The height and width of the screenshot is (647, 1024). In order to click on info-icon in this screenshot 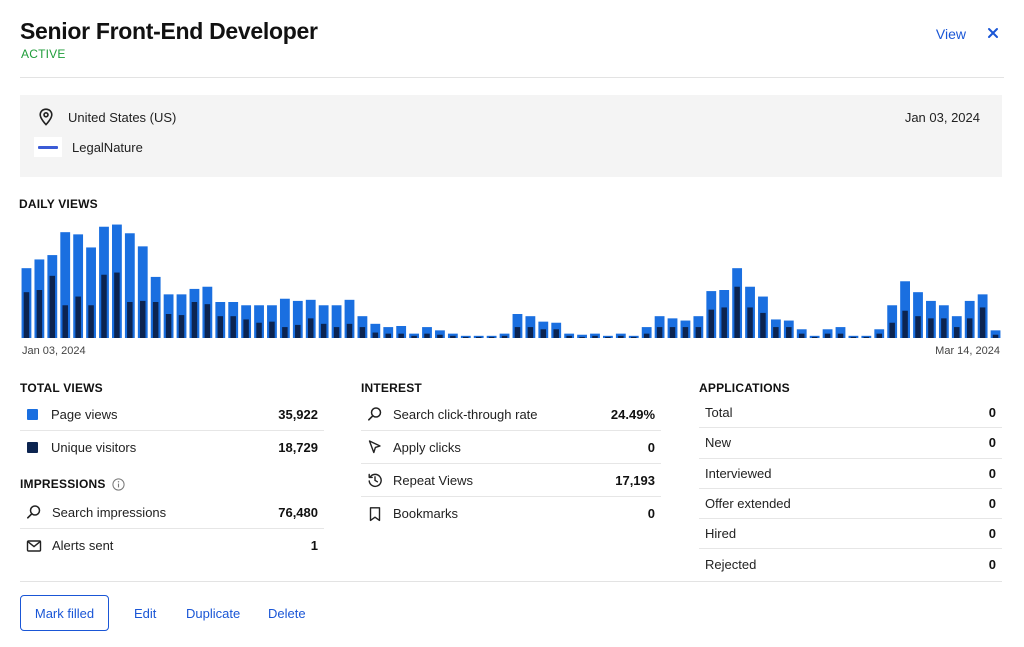, I will do `click(118, 484)`.